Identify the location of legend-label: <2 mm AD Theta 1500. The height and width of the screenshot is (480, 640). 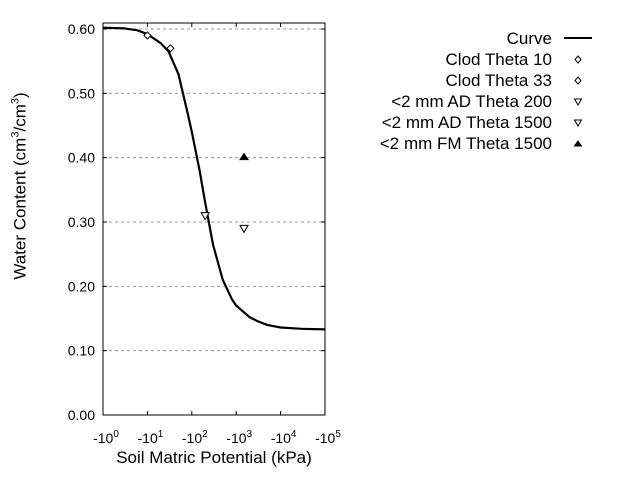
(466, 122).